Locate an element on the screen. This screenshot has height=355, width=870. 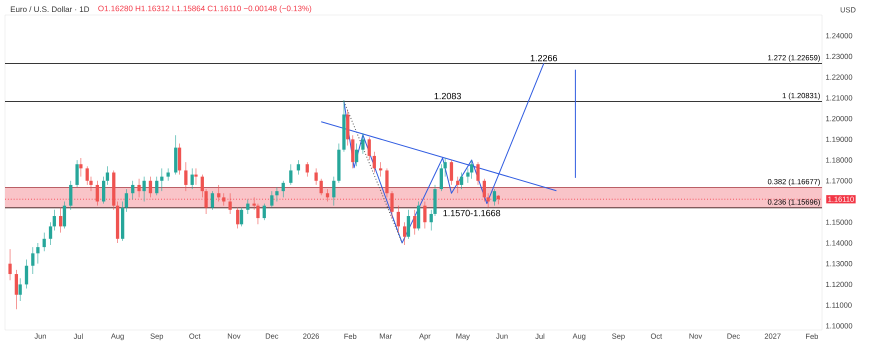
annotation: 1.2266 is located at coordinates (544, 58).